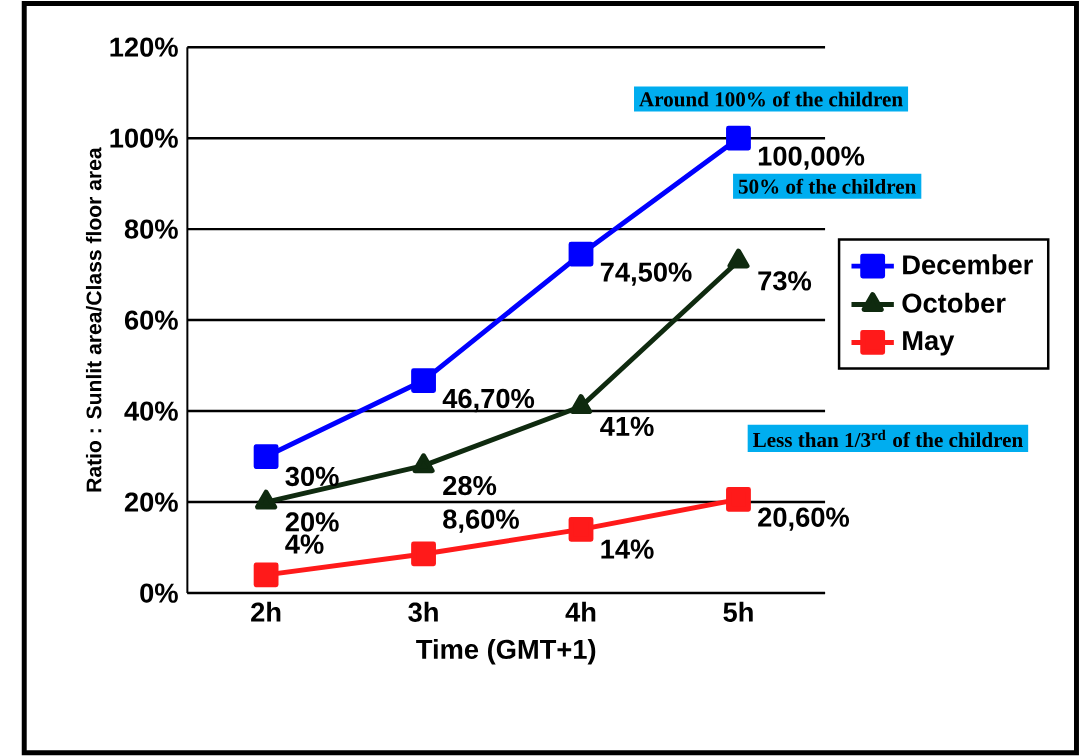 This screenshot has height=756, width=1080. Describe the element at coordinates (580, 611) in the screenshot. I see `x-tick-label: 4h` at that location.